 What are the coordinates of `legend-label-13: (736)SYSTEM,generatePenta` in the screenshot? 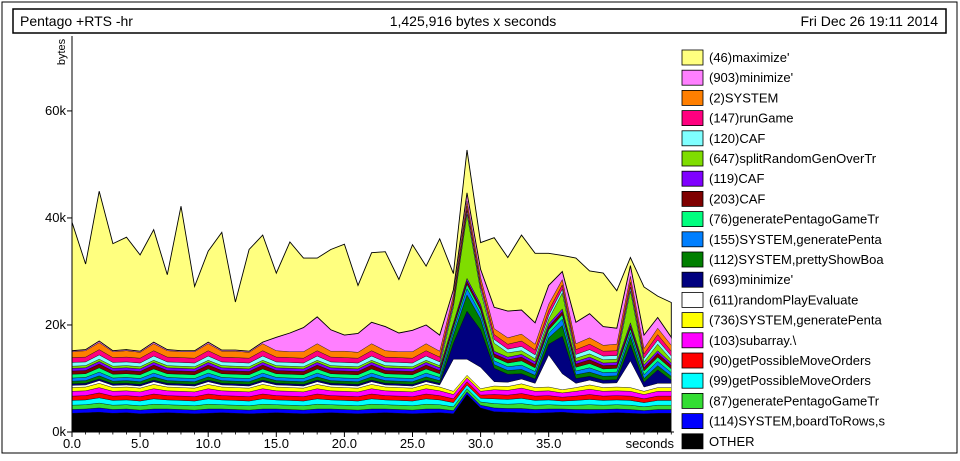 It's located at (795, 320).